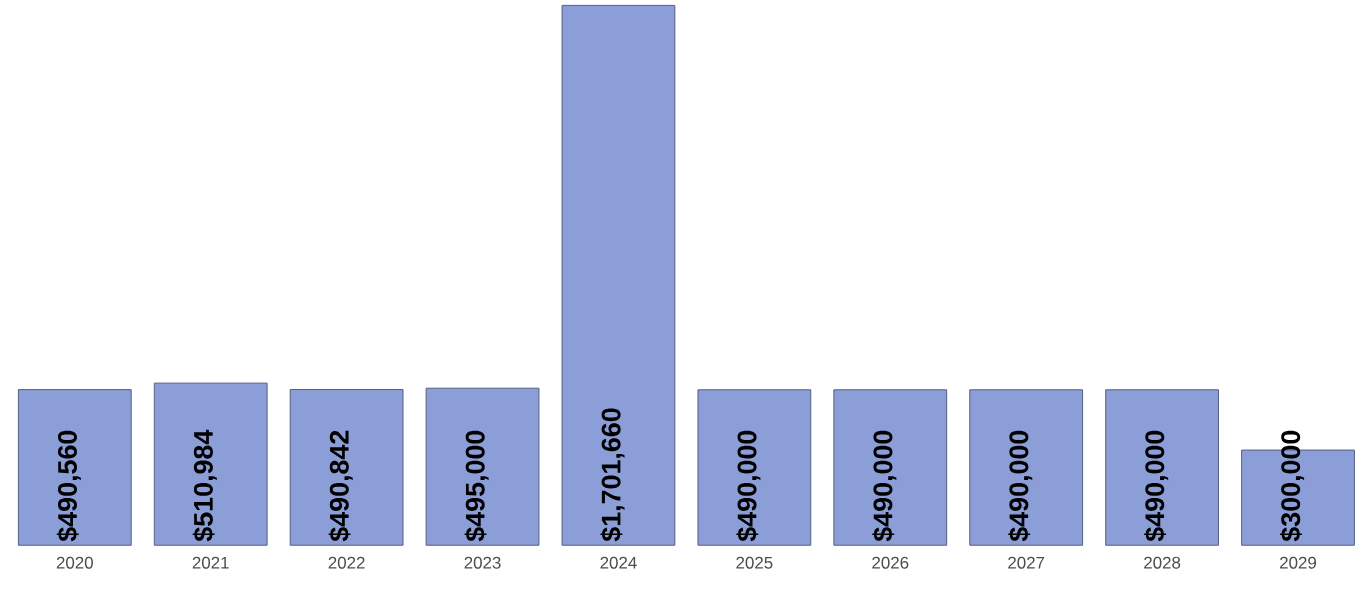 Image resolution: width=1366 pixels, height=591 pixels. Describe the element at coordinates (618, 562) in the screenshot. I see `x-tick-label: 2024` at that location.